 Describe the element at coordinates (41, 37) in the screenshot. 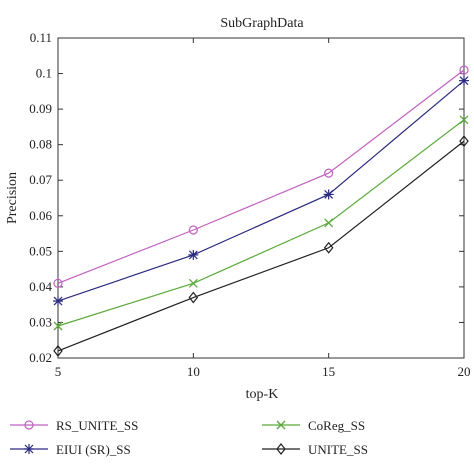

I see `y-tick-label: 0.11` at that location.